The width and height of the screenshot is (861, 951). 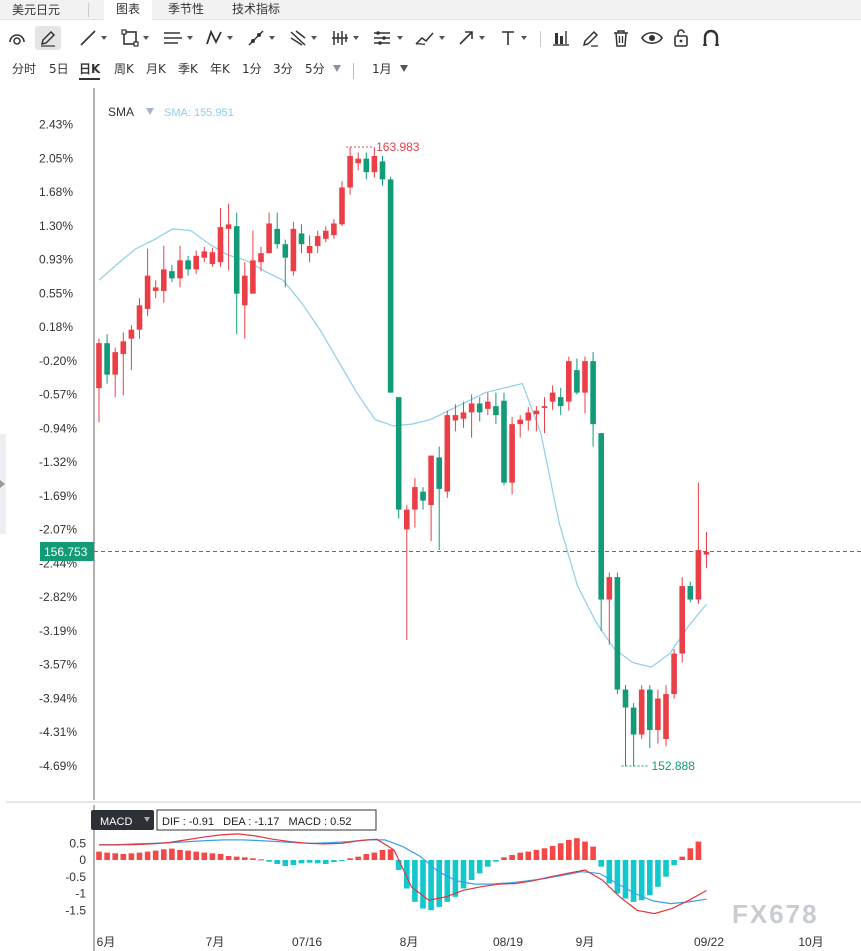 What do you see at coordinates (36, 10) in the screenshot?
I see `symbol-title: 美元日元` at bounding box center [36, 10].